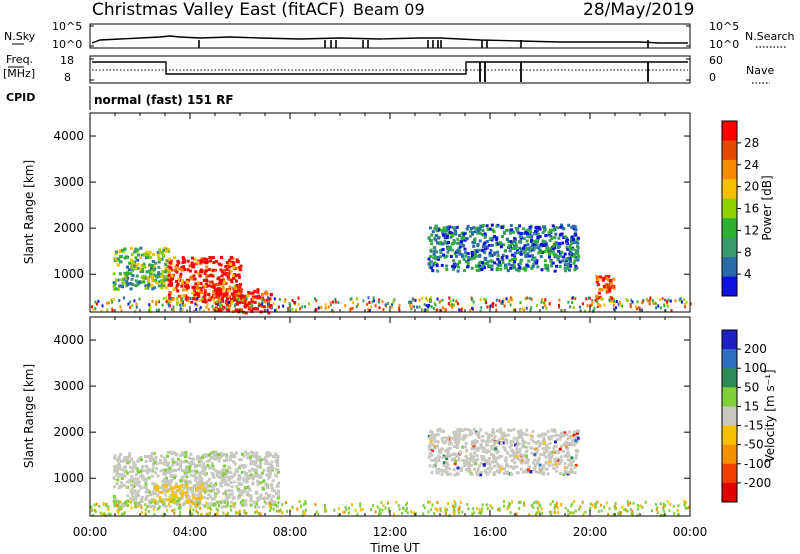 The height and width of the screenshot is (554, 800). I want to click on colorbar-tick-label: 15, so click(751, 406).